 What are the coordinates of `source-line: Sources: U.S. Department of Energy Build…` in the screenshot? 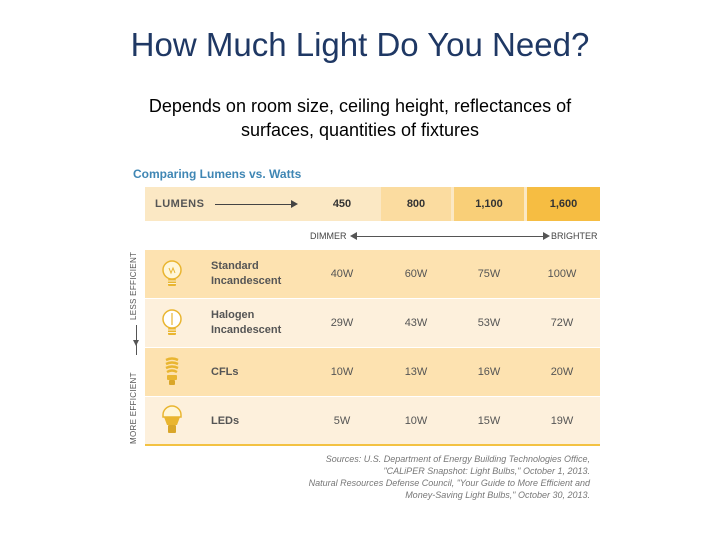 It's located at (457, 459).